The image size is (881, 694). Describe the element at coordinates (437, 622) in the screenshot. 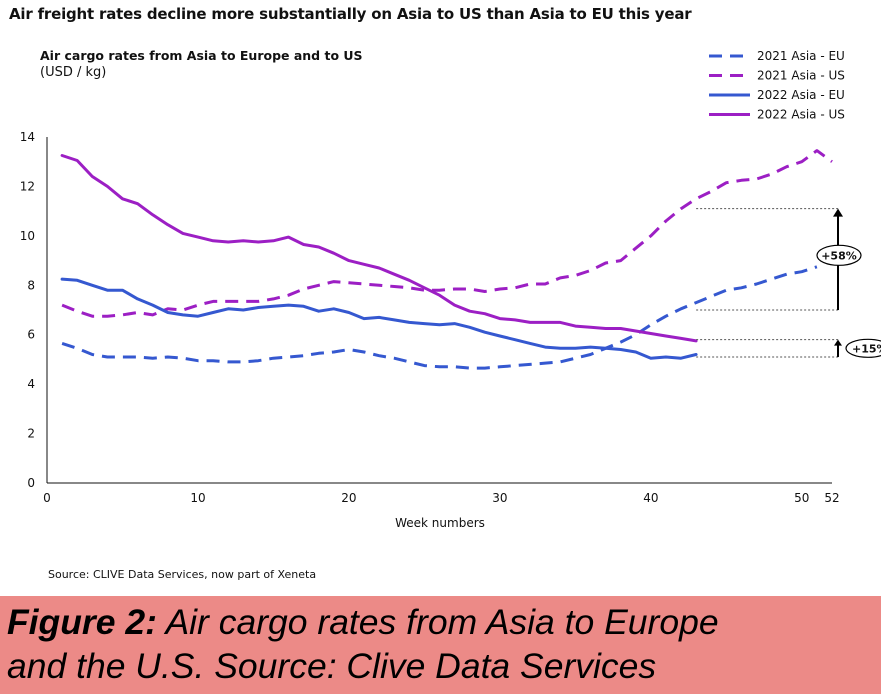

I see `caption-text-line1: Air cargo rates from Asia to Europe` at that location.